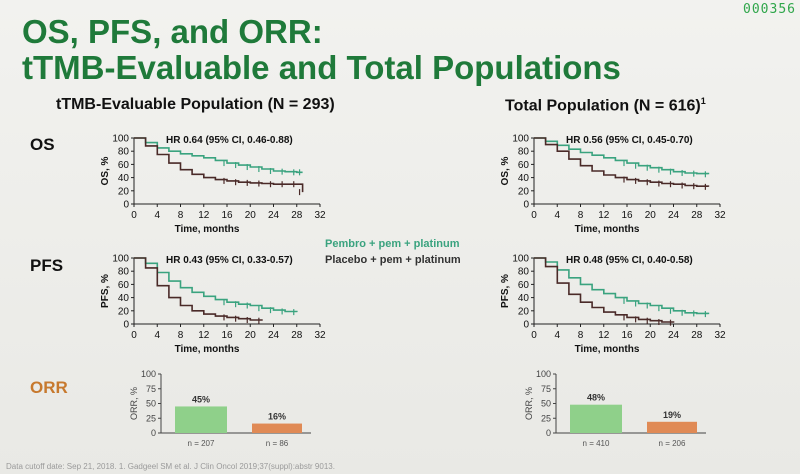 This screenshot has width=800, height=474. Describe the element at coordinates (546, 389) in the screenshot. I see `y-tick-label: 75` at that location.